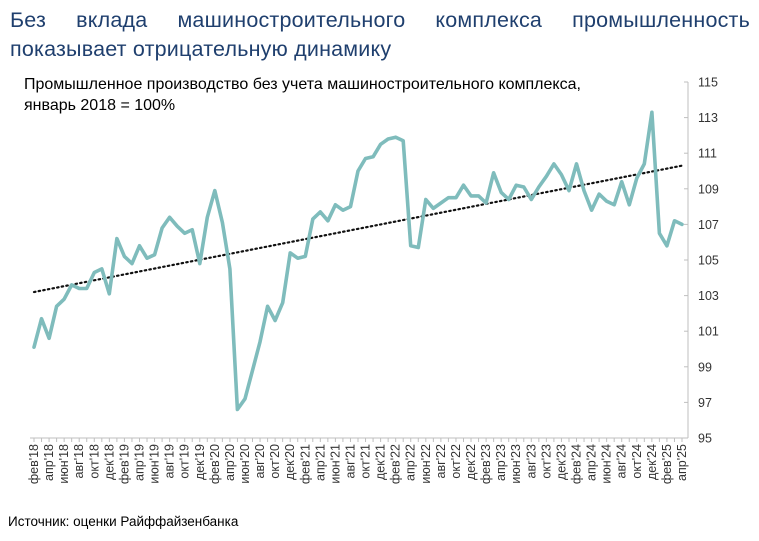 This screenshot has width=759, height=541. What do you see at coordinates (516, 464) in the screenshot?
I see `x-tick-label: июн'23` at bounding box center [516, 464].